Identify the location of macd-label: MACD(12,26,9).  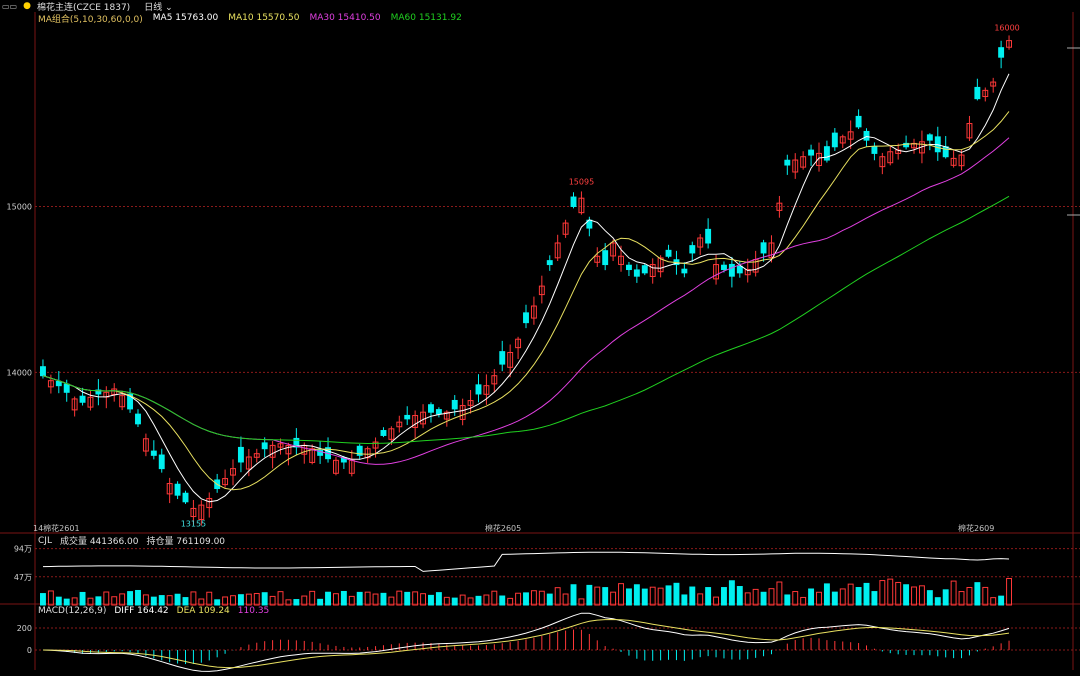
(72, 610).